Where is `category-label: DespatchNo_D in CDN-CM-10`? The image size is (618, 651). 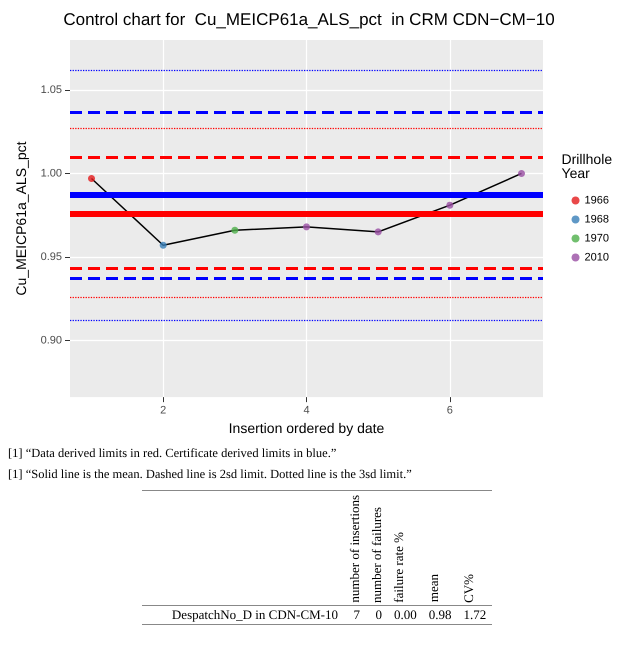 category-label: DespatchNo_D in CDN-CM-10 is located at coordinates (255, 614).